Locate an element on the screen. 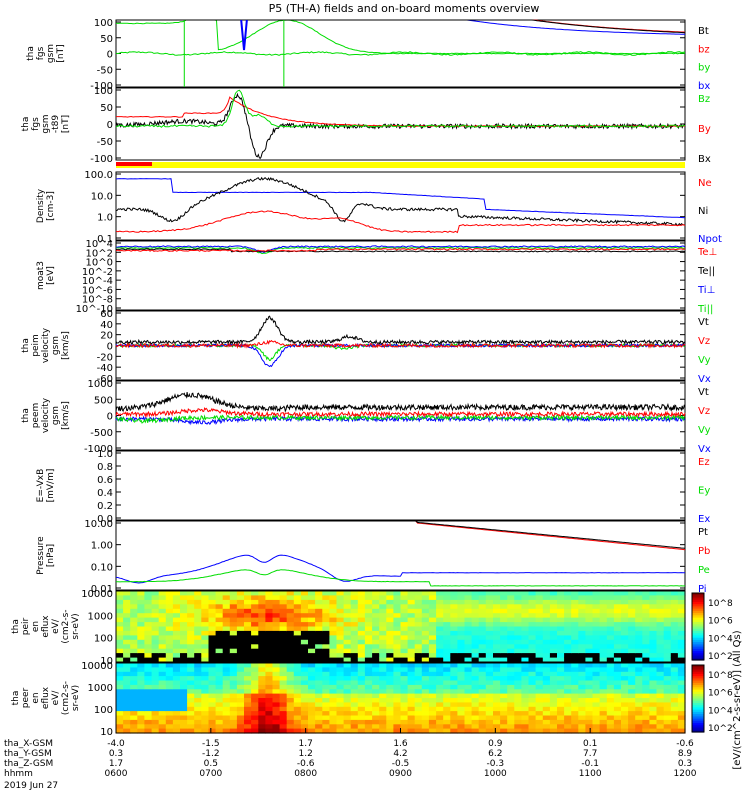  legend-entry: Ey is located at coordinates (704, 491).